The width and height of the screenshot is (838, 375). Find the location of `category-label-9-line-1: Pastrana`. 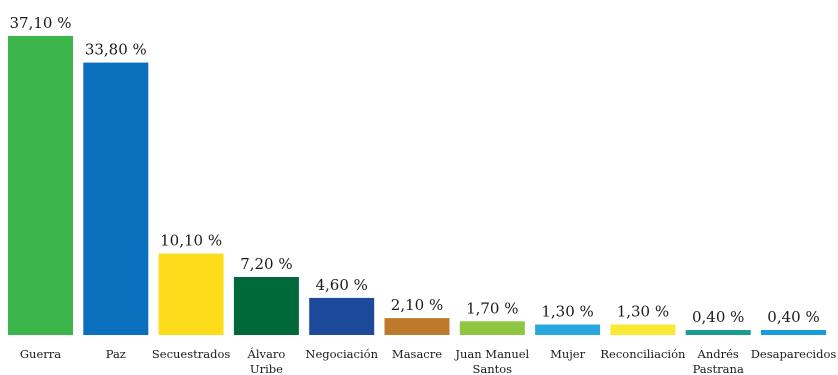

category-label-9-line-1: Pastrana is located at coordinates (718, 368).